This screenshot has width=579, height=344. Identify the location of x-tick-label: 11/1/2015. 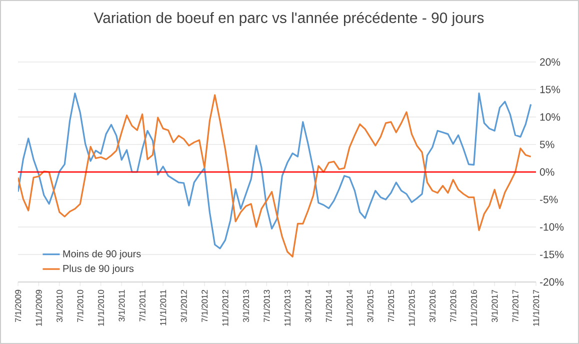
(411, 308).